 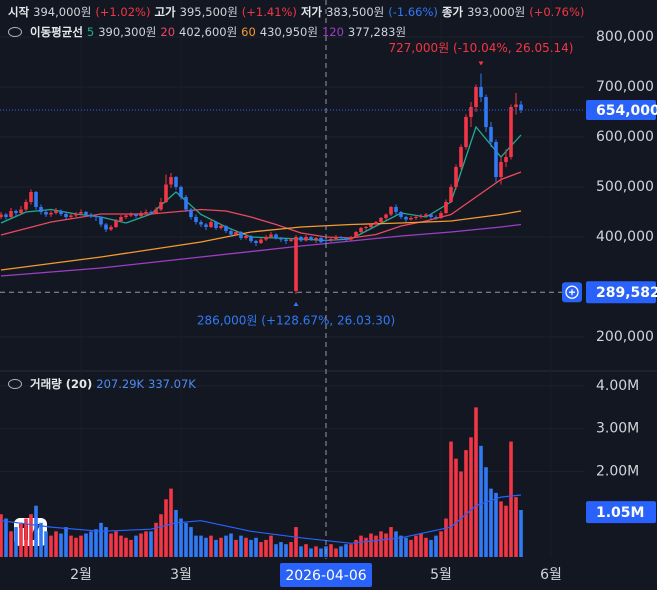 I want to click on ma-period: 20, so click(x=168, y=32).